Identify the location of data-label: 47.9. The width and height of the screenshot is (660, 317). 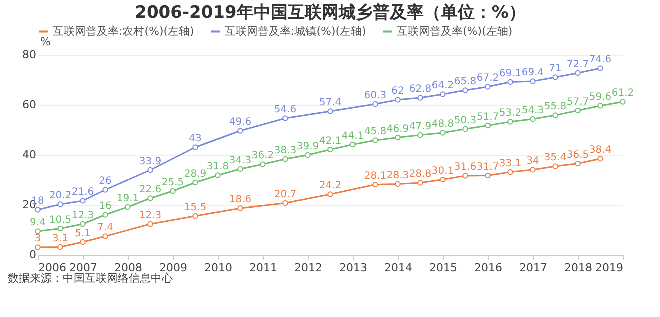
(420, 126).